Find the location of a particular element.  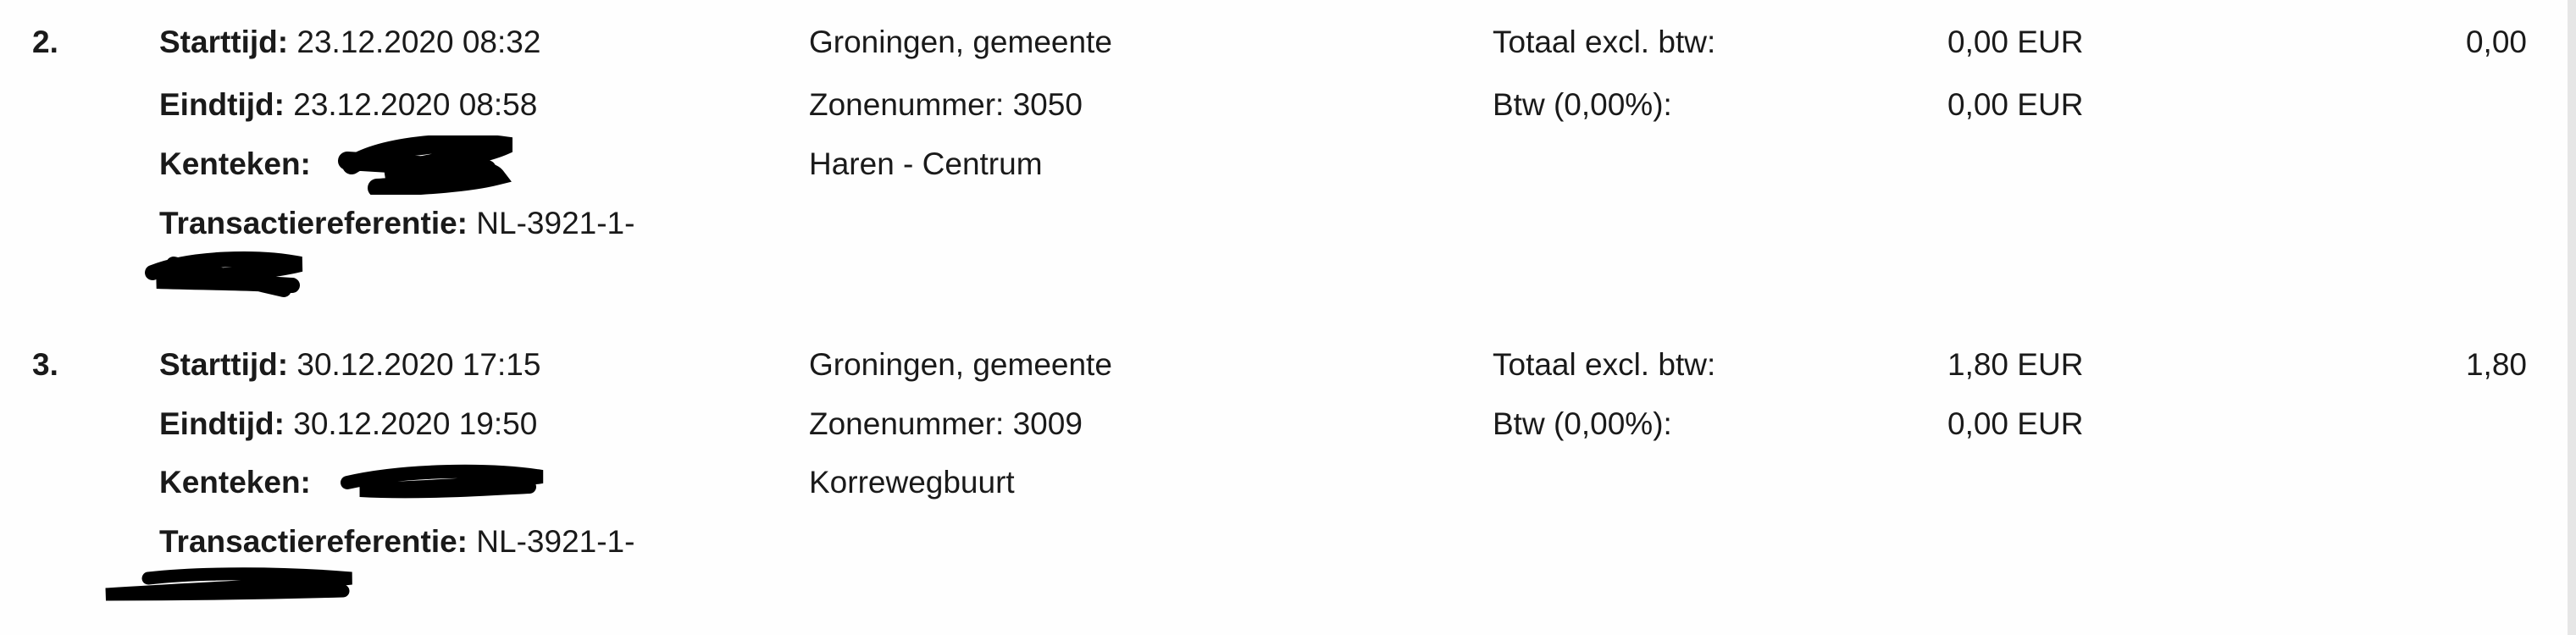

transaction-index: 3. is located at coordinates (45, 364).